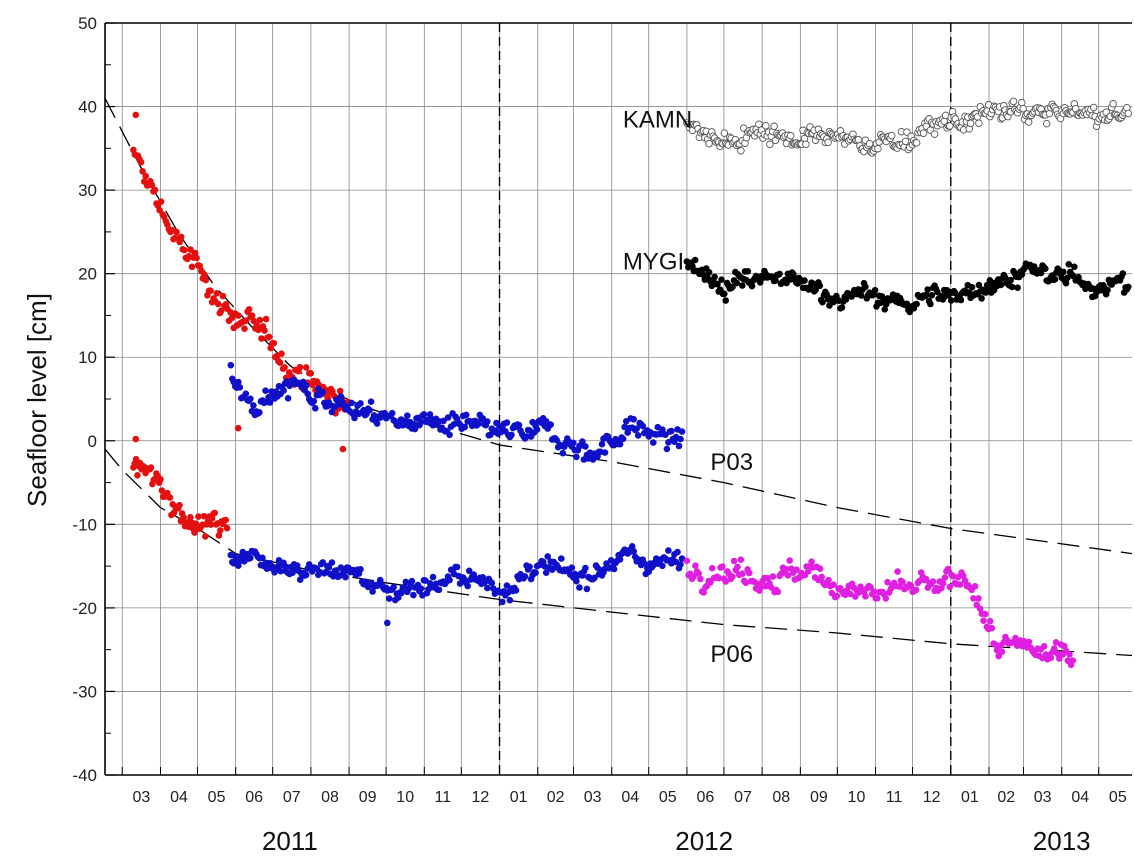  I want to click on x-month-label: 09, so click(819, 797).